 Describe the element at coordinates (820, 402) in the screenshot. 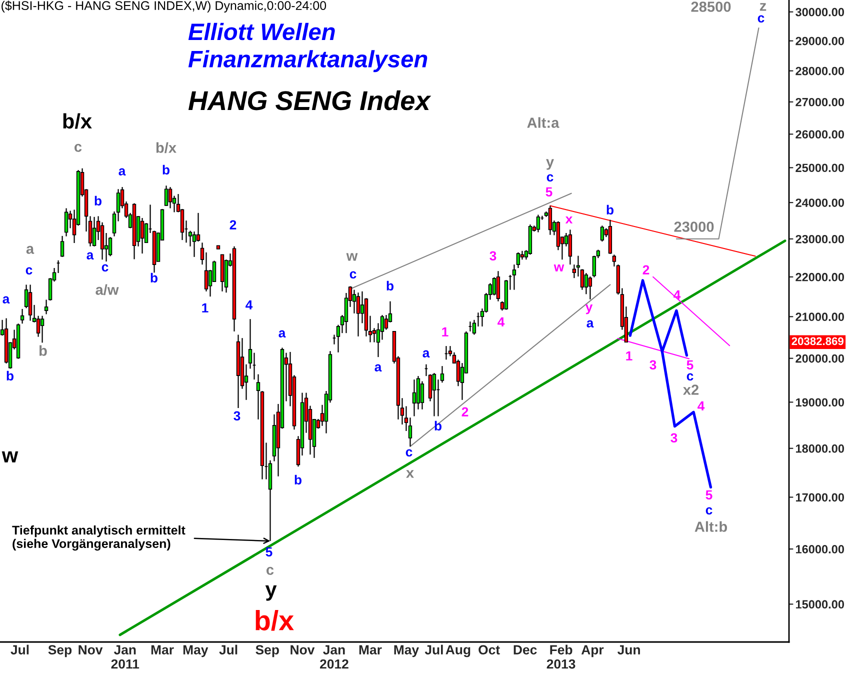

I see `y-tick-label: 19000.00` at that location.